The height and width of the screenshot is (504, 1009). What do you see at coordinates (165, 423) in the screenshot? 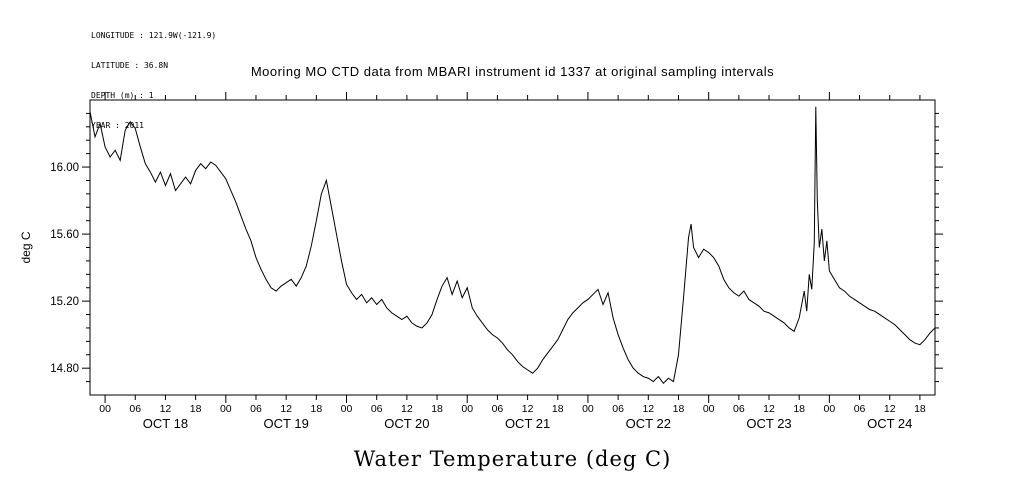
I see `x-day-label: OCT 18` at bounding box center [165, 423].